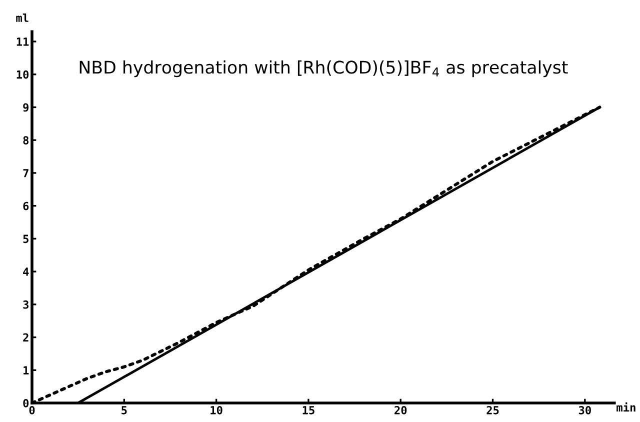  I want to click on x-tick-label: 25, so click(492, 410).